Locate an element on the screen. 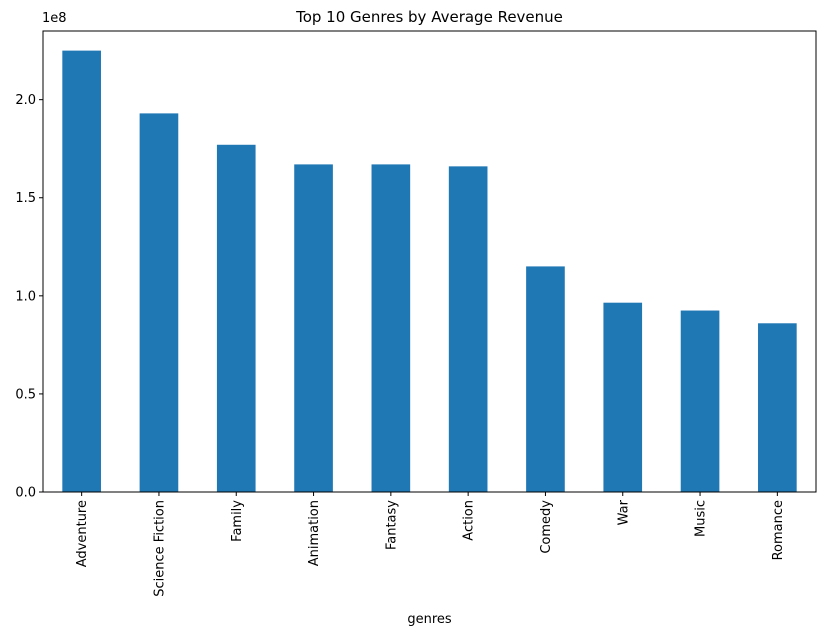 Image resolution: width=826 pixels, height=634 pixels. bar-family is located at coordinates (236, 318).